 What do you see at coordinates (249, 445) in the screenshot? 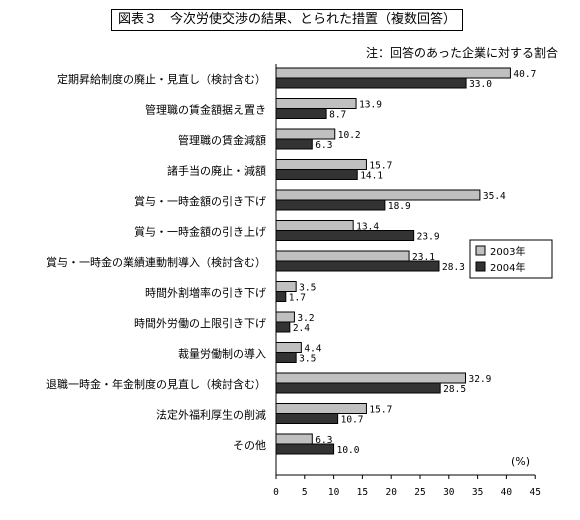
I see `category-label: その他` at bounding box center [249, 445].